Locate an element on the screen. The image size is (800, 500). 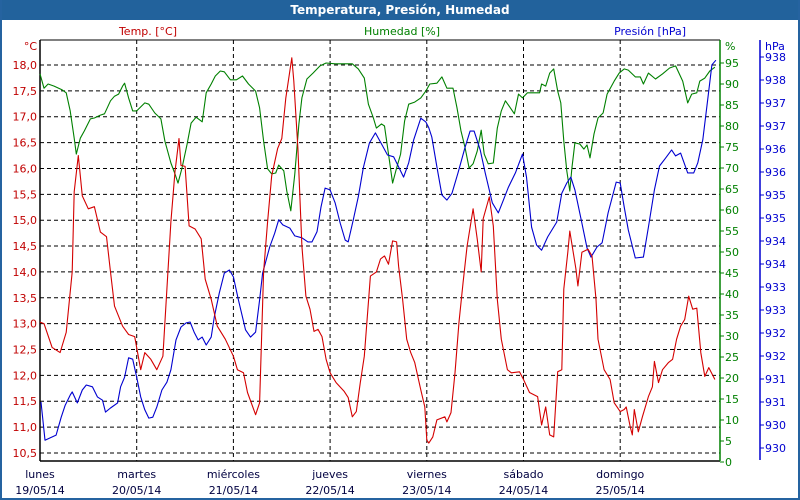
temp-tick-label: 14,5 is located at coordinates (25, 246).